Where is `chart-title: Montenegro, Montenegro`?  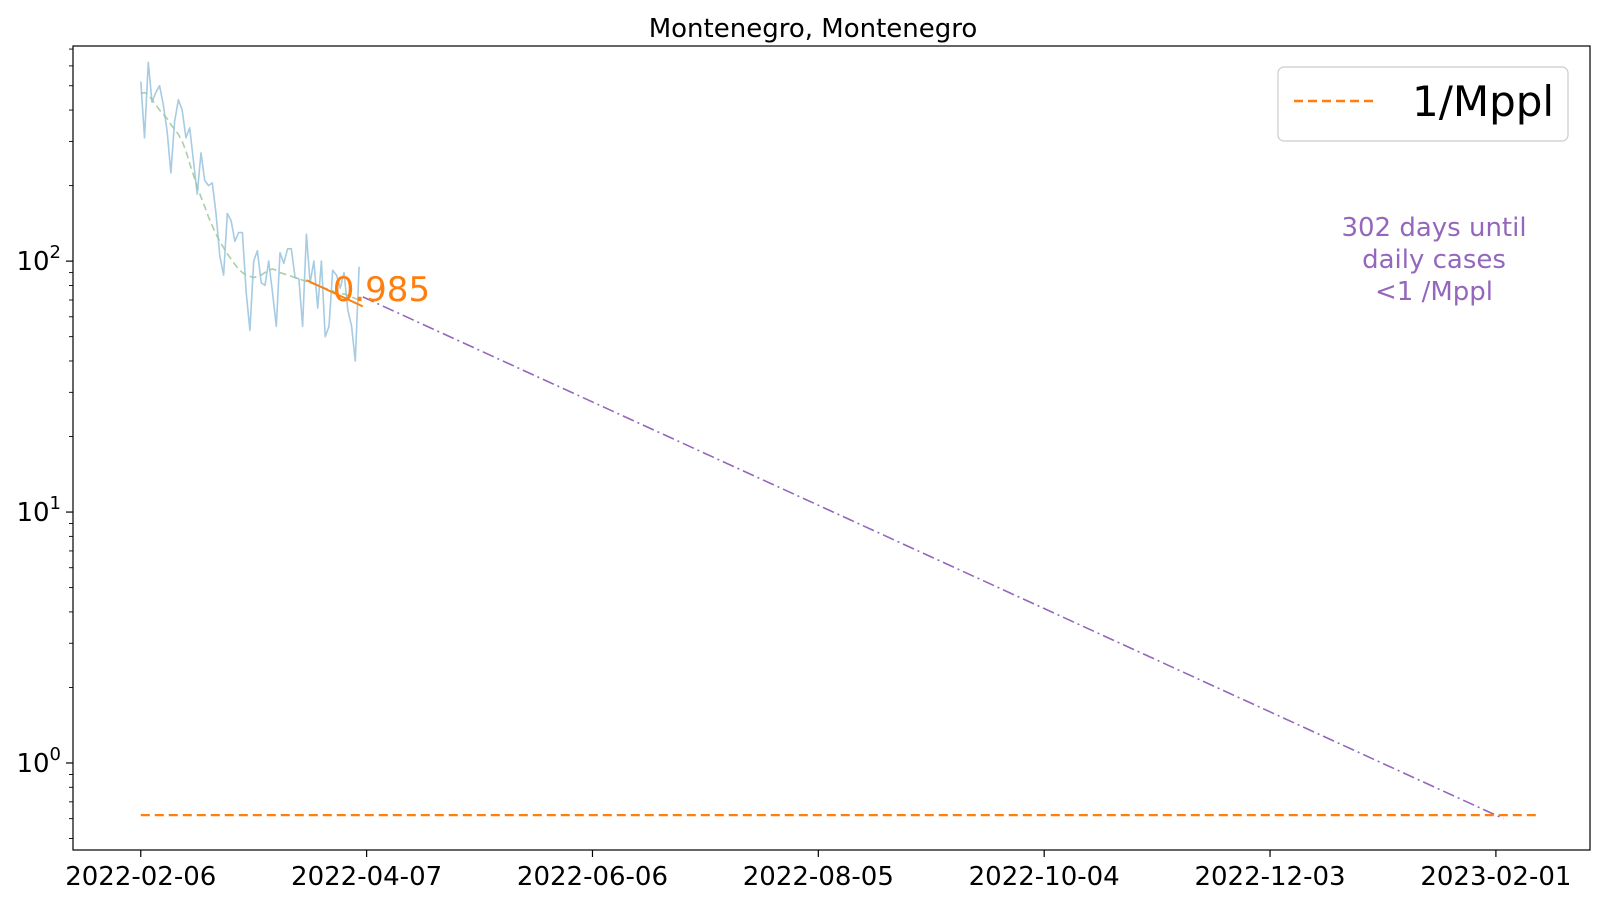
chart-title: Montenegro, Montenegro is located at coordinates (813, 29).